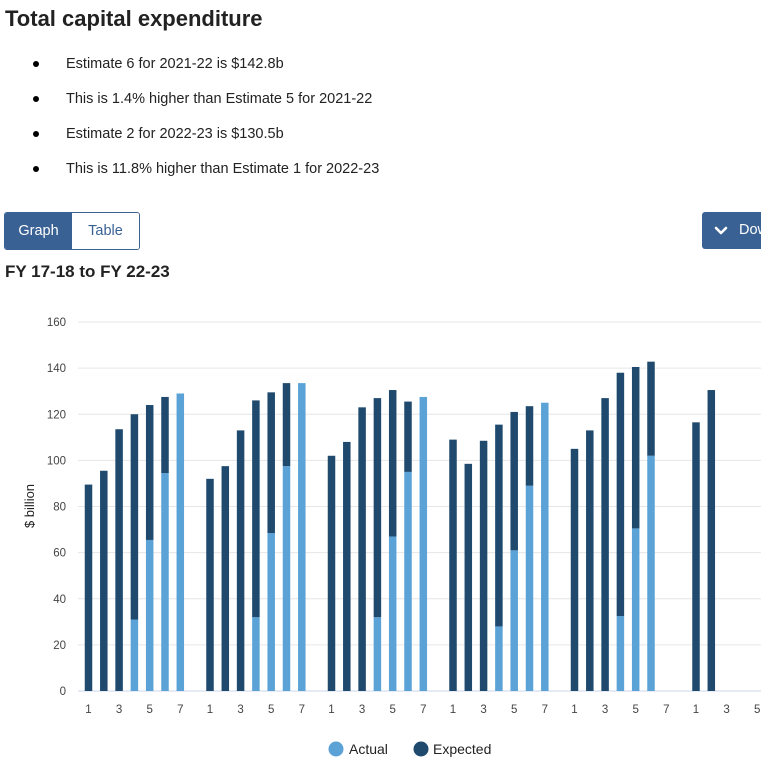 Image resolution: width=761 pixels, height=771 pixels. I want to click on summary-item: Estimate 2 for 2022-23 is $130.5b, so click(189, 139).